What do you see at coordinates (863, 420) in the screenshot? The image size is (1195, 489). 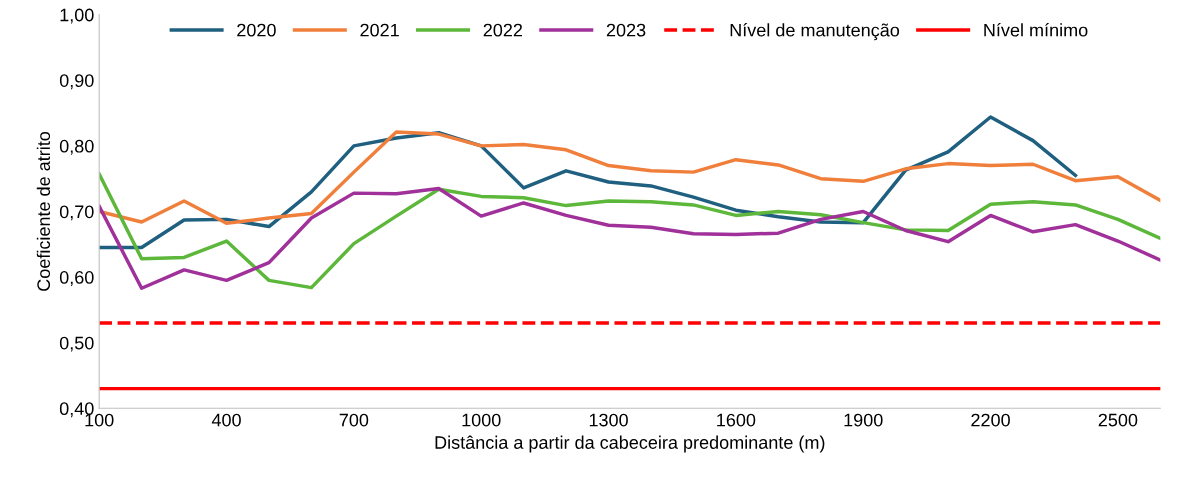 I see `x-tick-label: 1900` at bounding box center [863, 420].